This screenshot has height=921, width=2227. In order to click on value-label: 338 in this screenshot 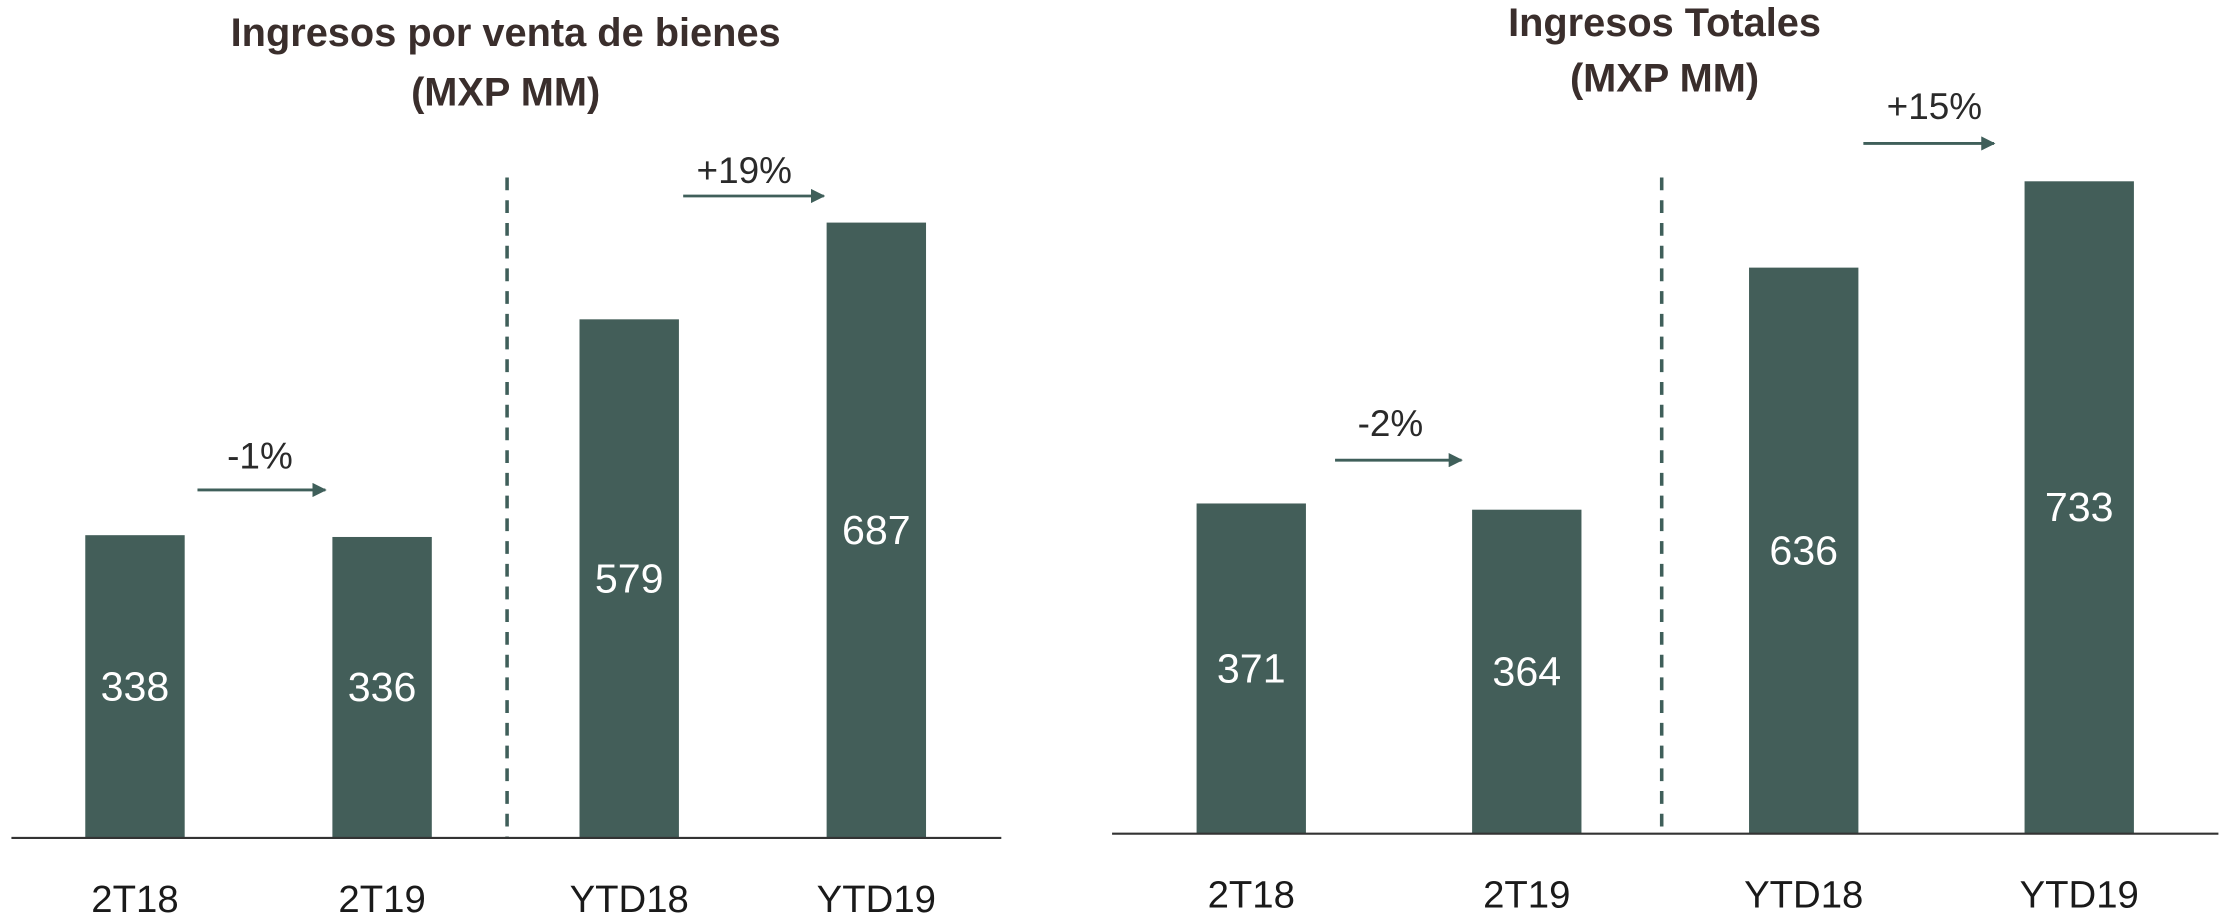, I will do `click(135, 686)`.